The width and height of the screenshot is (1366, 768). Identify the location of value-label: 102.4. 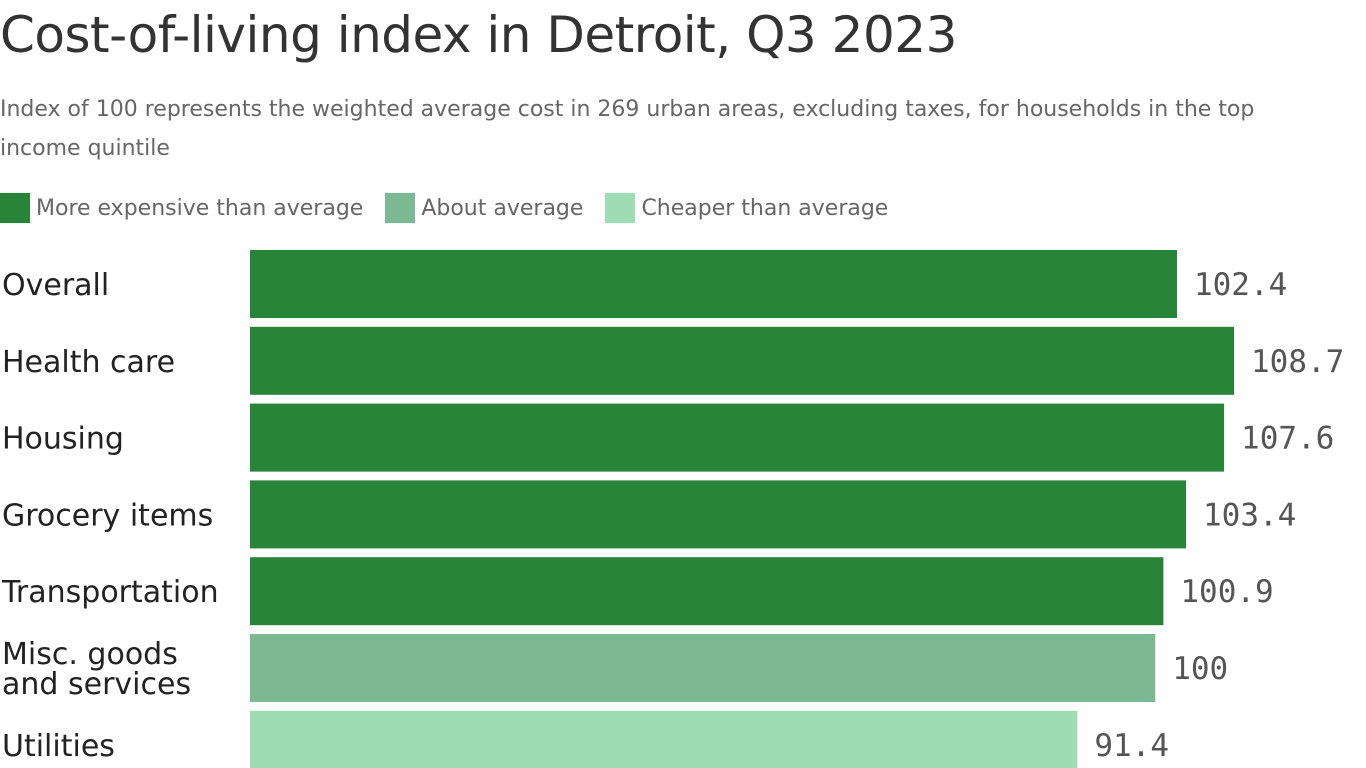
(1240, 285).